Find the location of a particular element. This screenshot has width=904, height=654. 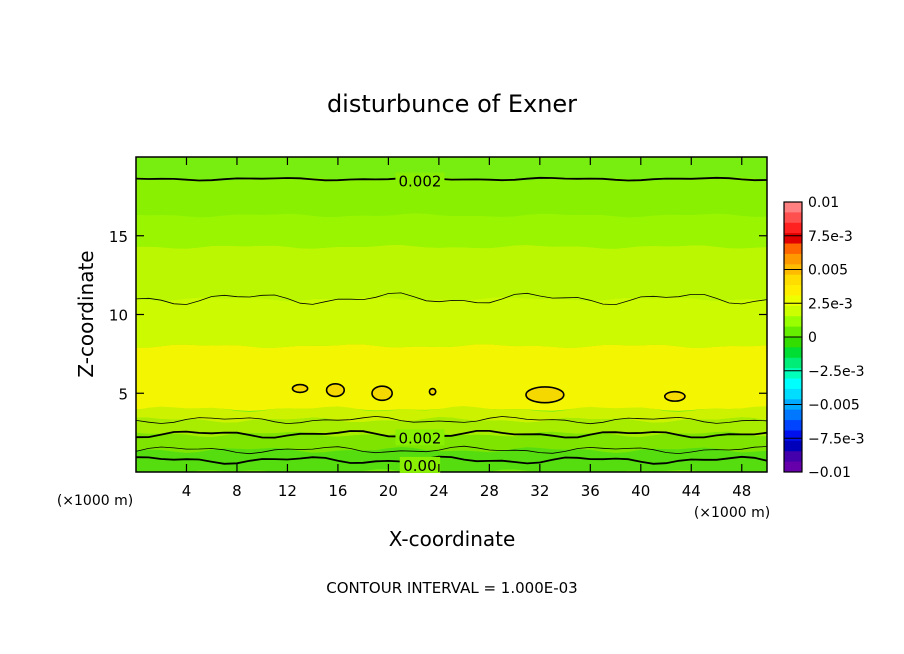

y-tick-label: 5 is located at coordinates (123, 394).